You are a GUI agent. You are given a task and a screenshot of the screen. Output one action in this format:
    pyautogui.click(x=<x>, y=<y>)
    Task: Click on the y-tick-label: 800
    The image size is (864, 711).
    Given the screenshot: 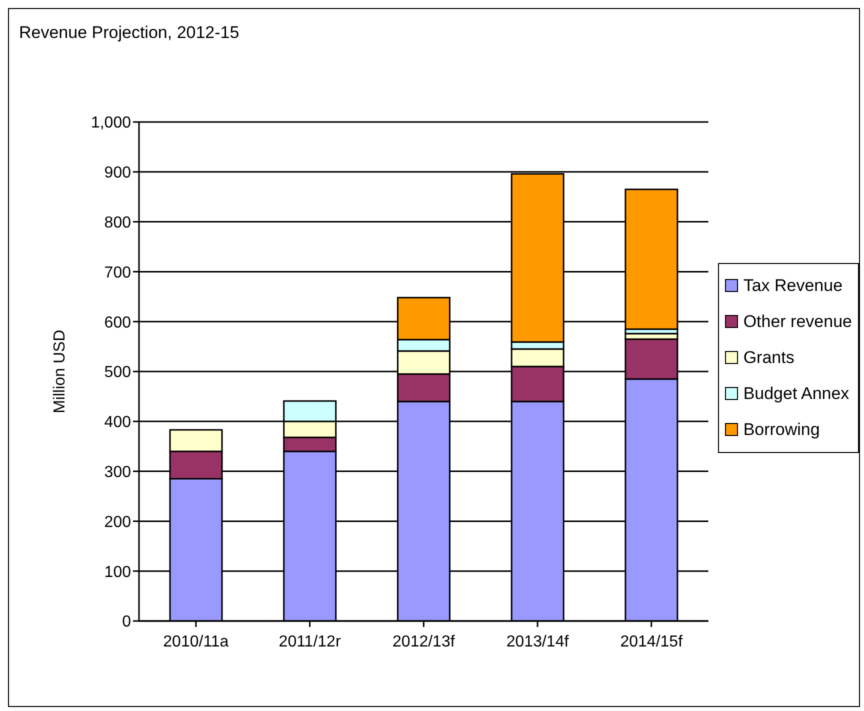 What is the action you would take?
    pyautogui.click(x=118, y=223)
    